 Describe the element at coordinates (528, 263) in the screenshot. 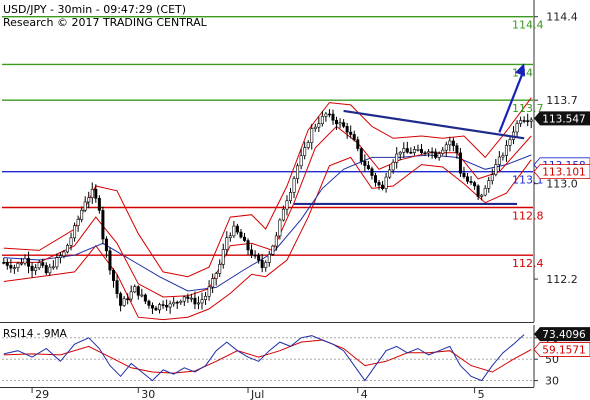

I see `level-label-112.4: 112.4` at that location.